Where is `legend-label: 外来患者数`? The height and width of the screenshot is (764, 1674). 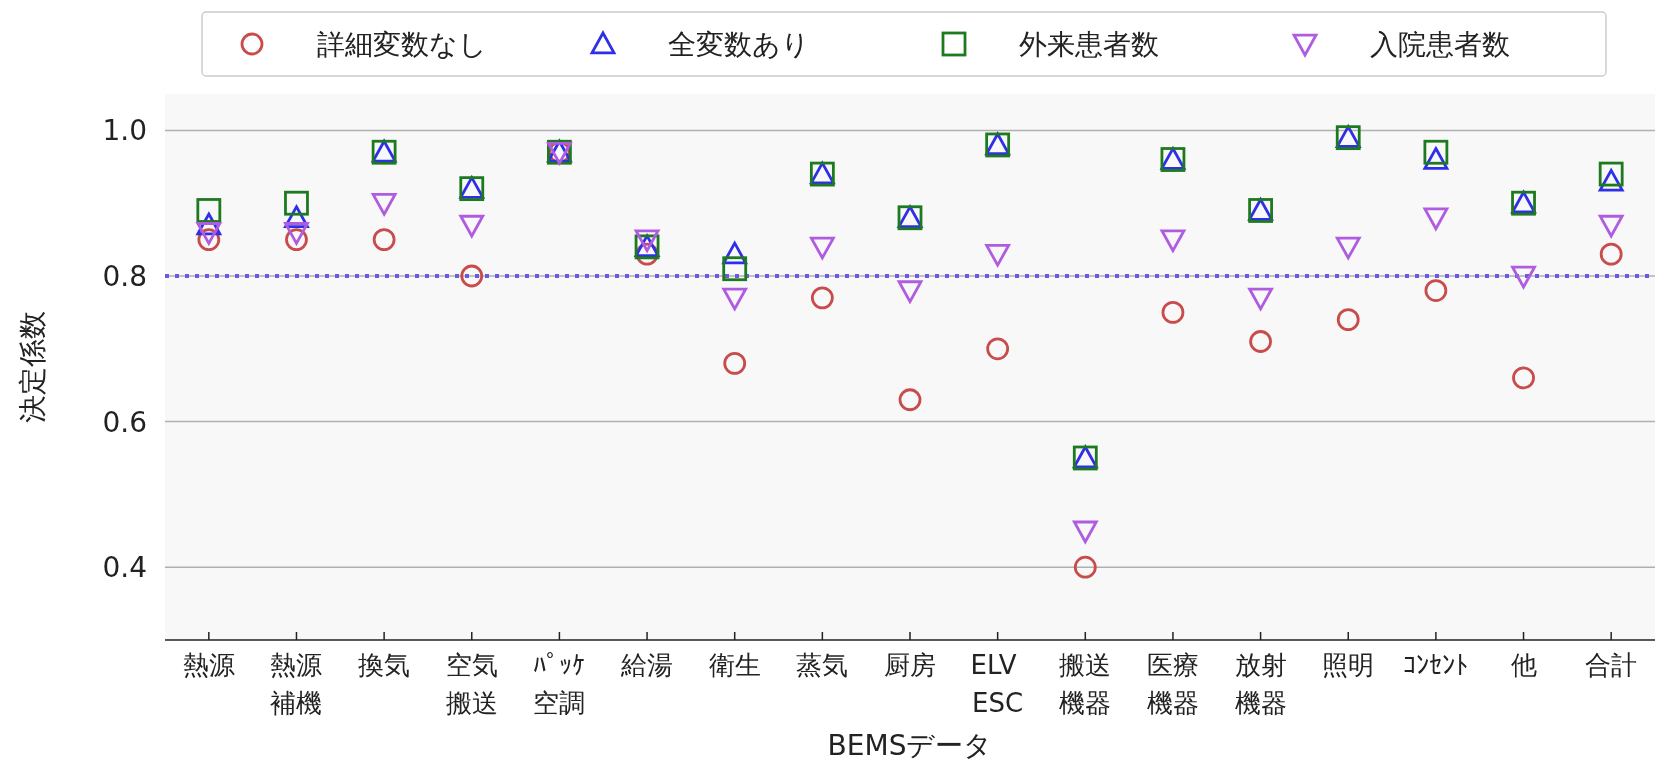
legend-label: 外来患者数 is located at coordinates (1089, 44).